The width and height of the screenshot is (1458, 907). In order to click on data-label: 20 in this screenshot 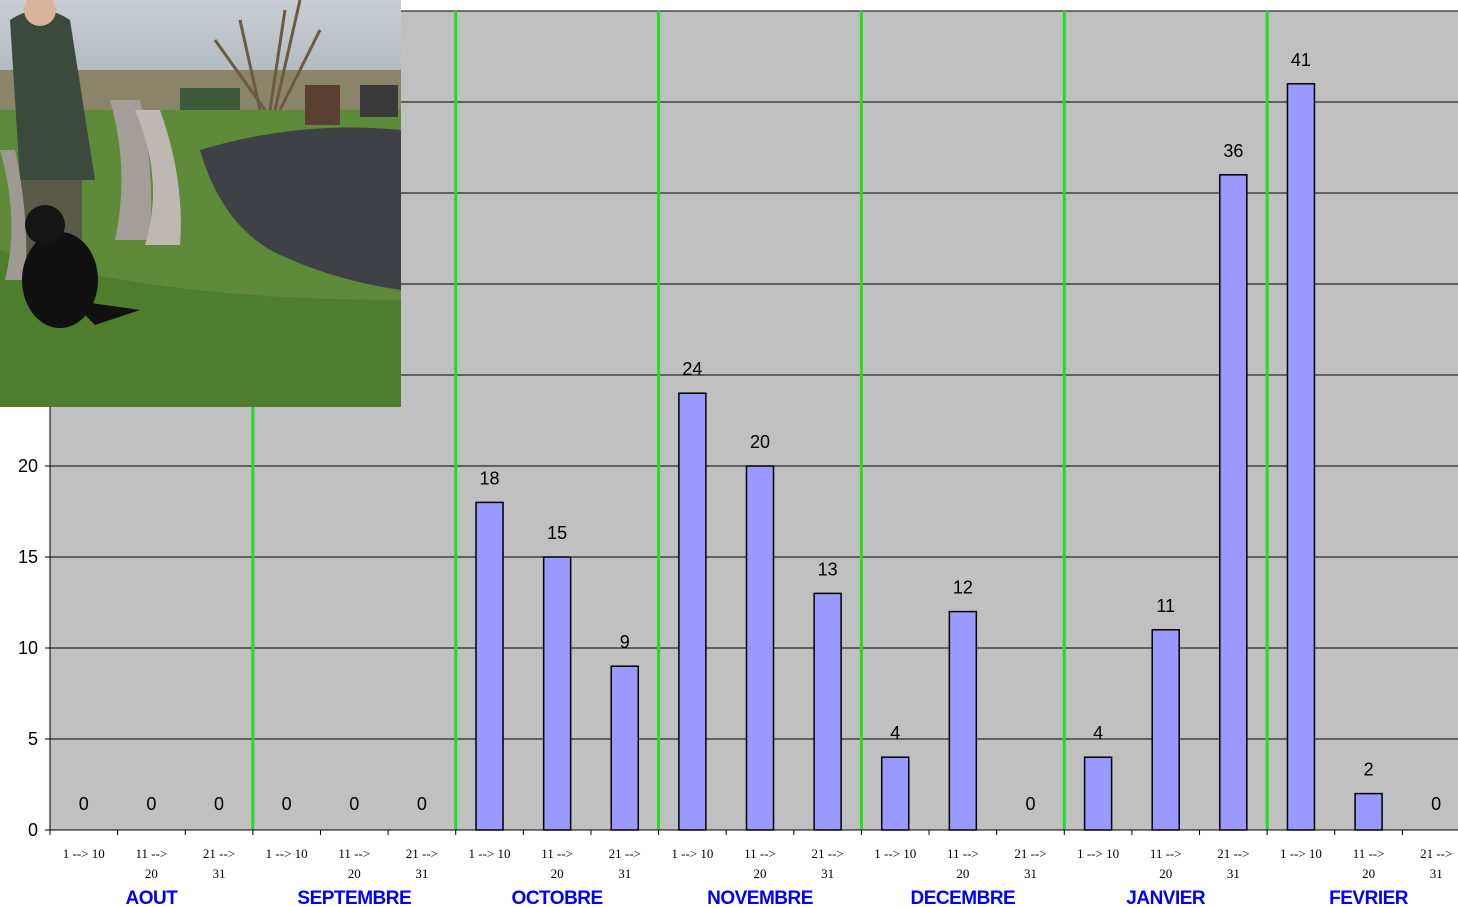, I will do `click(760, 442)`.